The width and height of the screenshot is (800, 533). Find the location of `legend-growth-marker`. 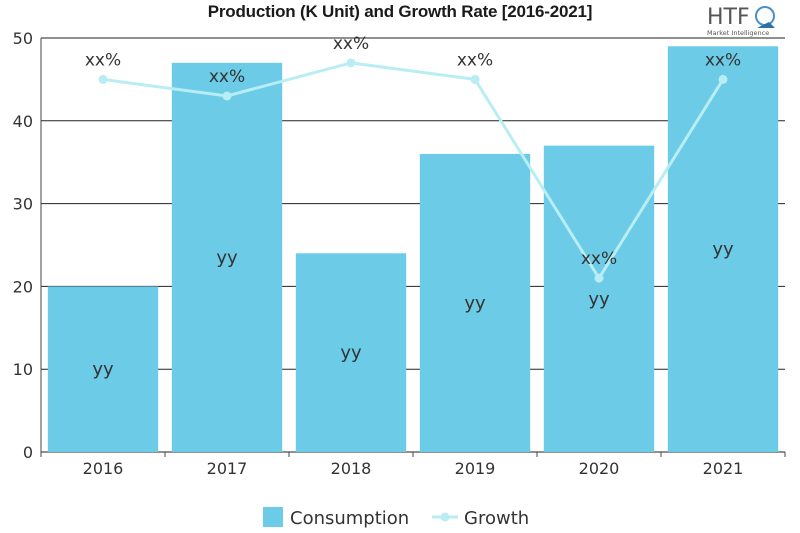

legend-growth-marker is located at coordinates (445, 517).